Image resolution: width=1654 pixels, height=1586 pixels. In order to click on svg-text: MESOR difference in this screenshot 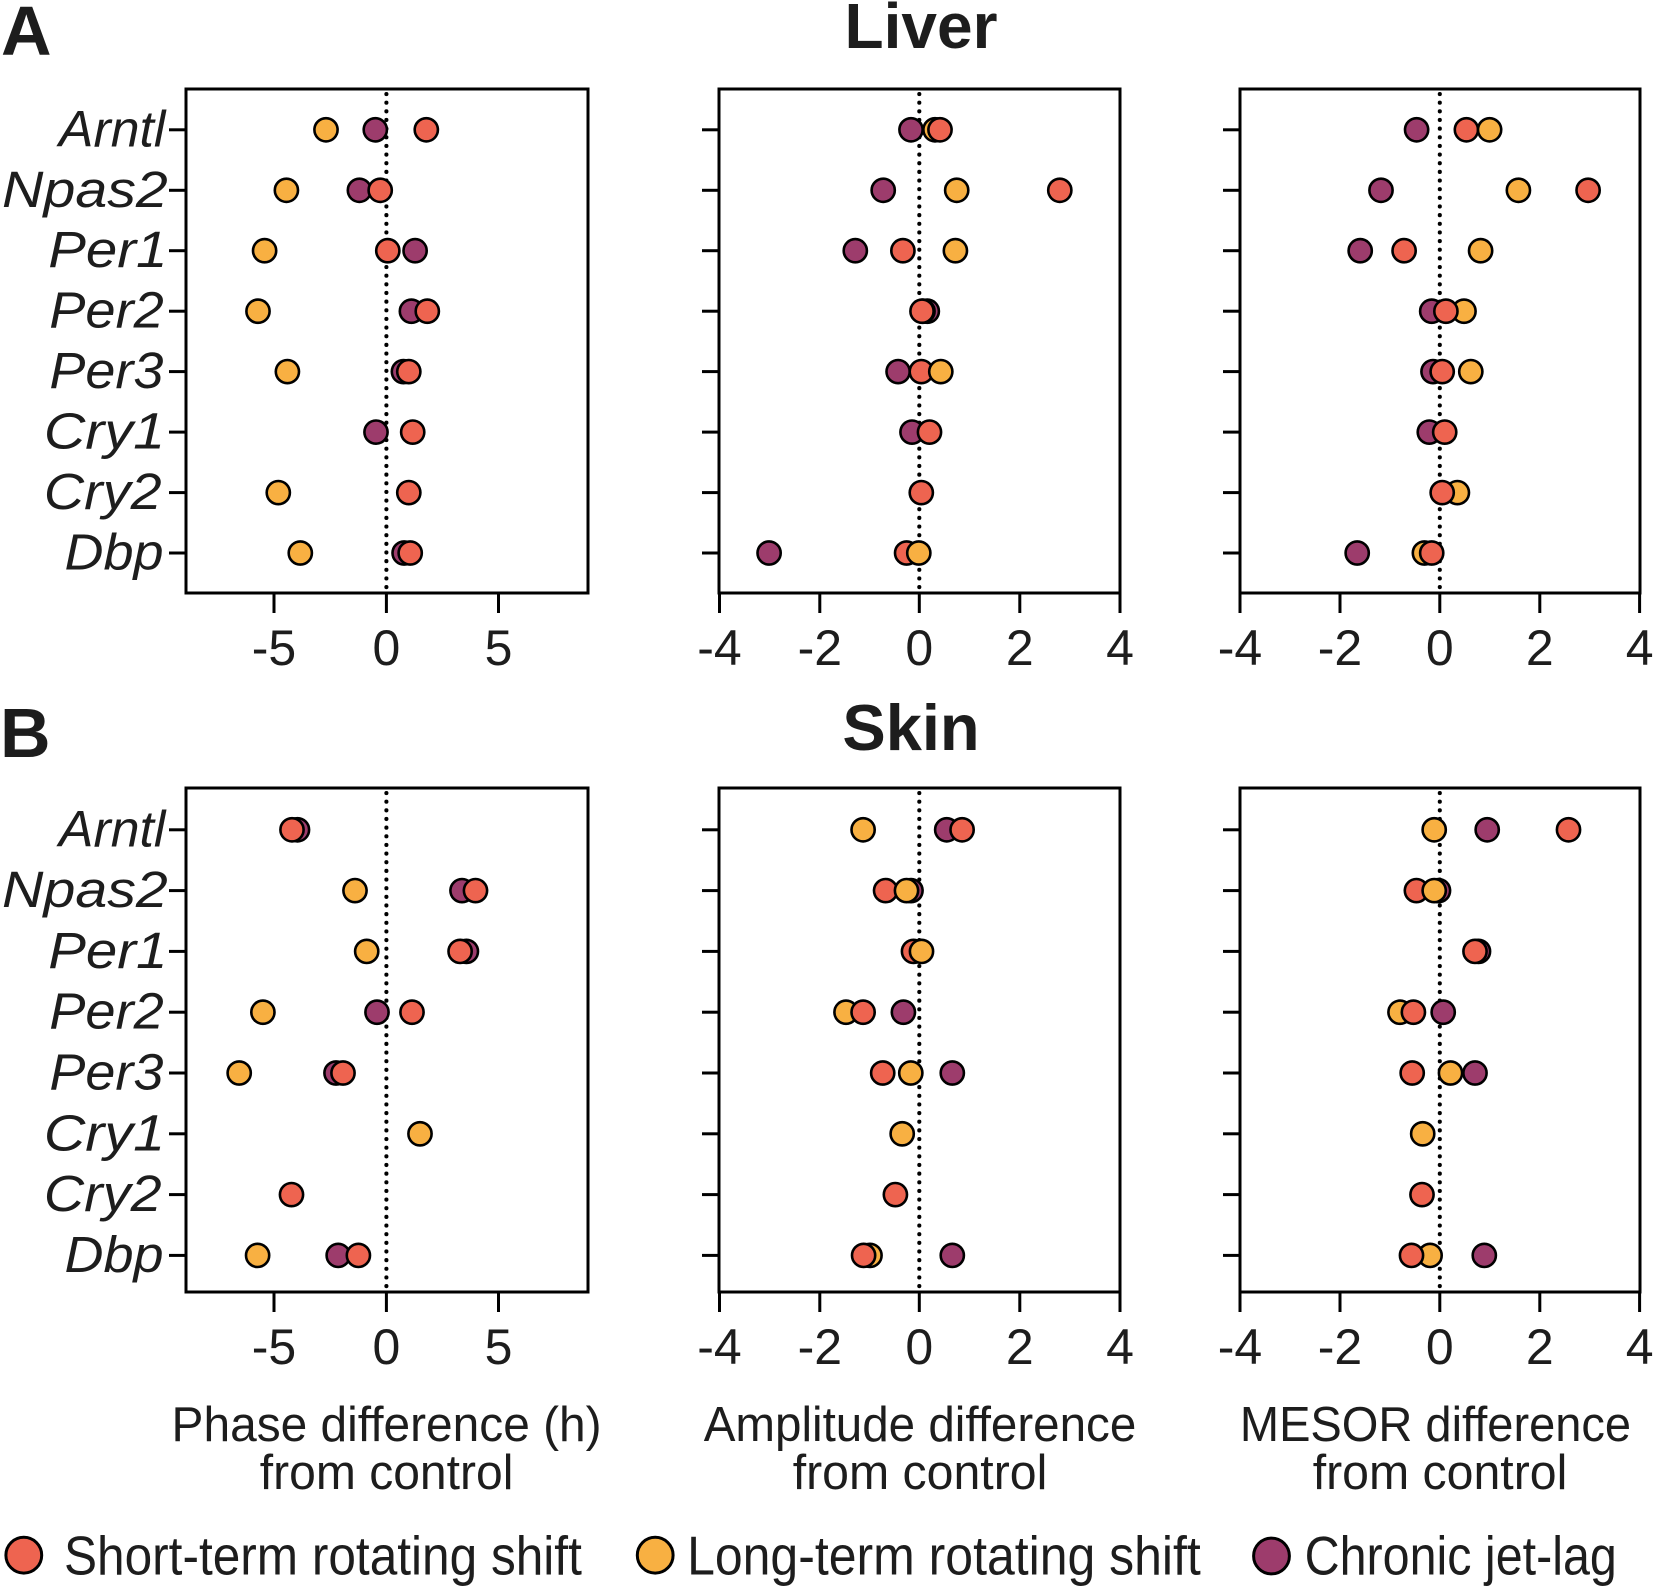, I will do `click(1435, 1425)`.